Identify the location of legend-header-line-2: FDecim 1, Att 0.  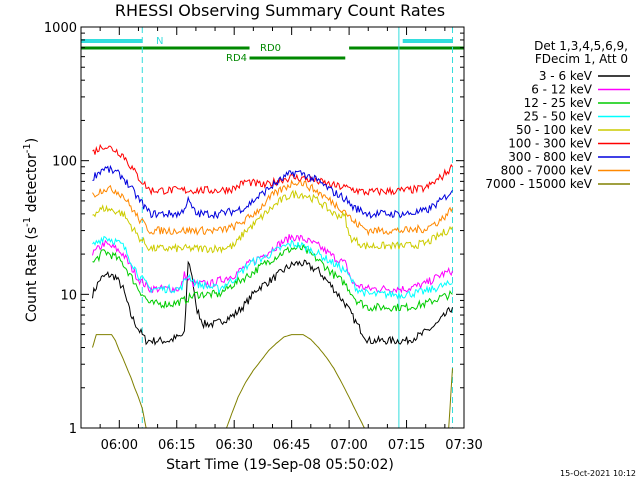
(581, 59).